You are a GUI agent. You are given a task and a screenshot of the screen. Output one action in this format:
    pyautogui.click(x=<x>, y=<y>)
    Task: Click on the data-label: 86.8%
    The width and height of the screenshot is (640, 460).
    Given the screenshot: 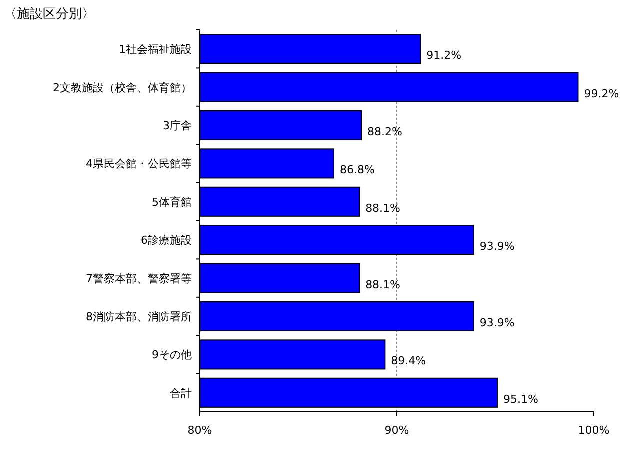 What is the action you would take?
    pyautogui.click(x=357, y=170)
    